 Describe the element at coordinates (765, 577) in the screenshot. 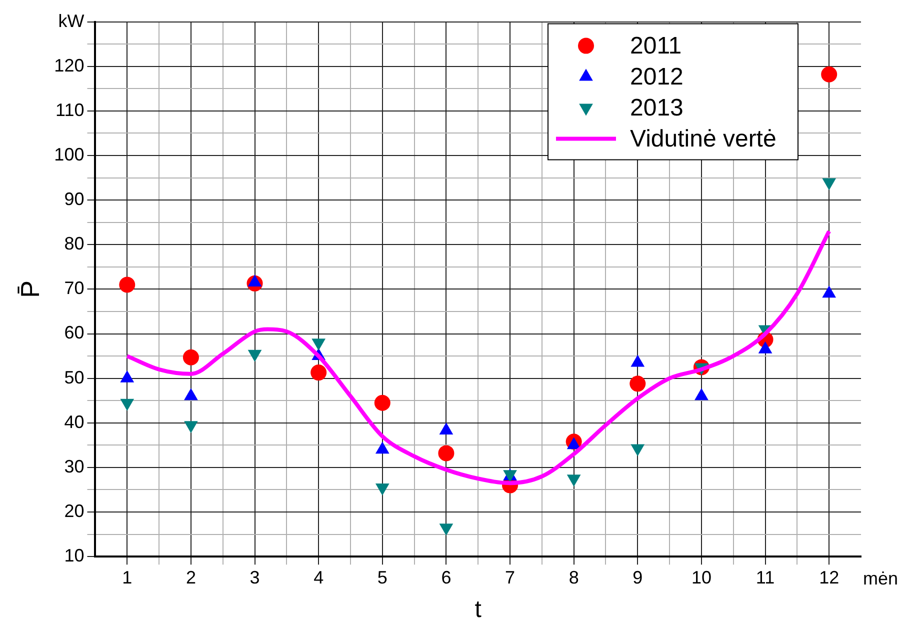

I see `x-tick-label: 11` at that location.